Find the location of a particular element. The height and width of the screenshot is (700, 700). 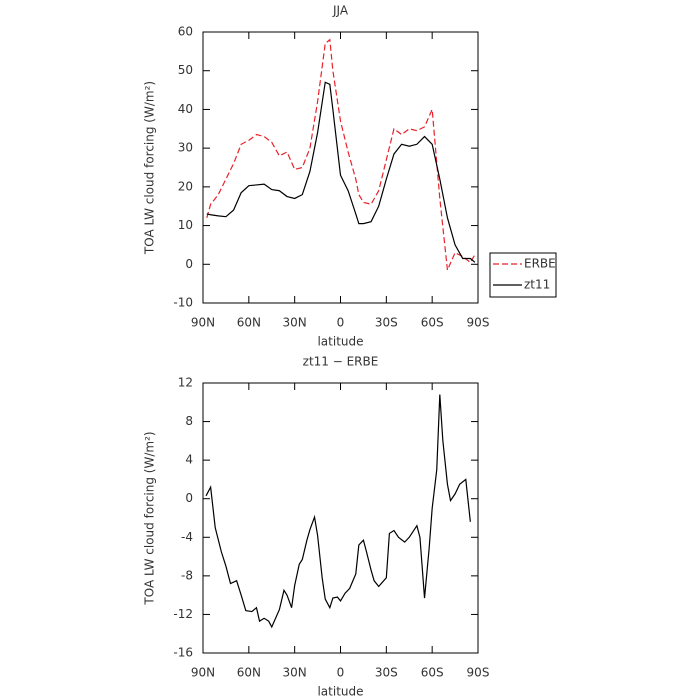

y-tick-label: 50 is located at coordinates (185, 70).